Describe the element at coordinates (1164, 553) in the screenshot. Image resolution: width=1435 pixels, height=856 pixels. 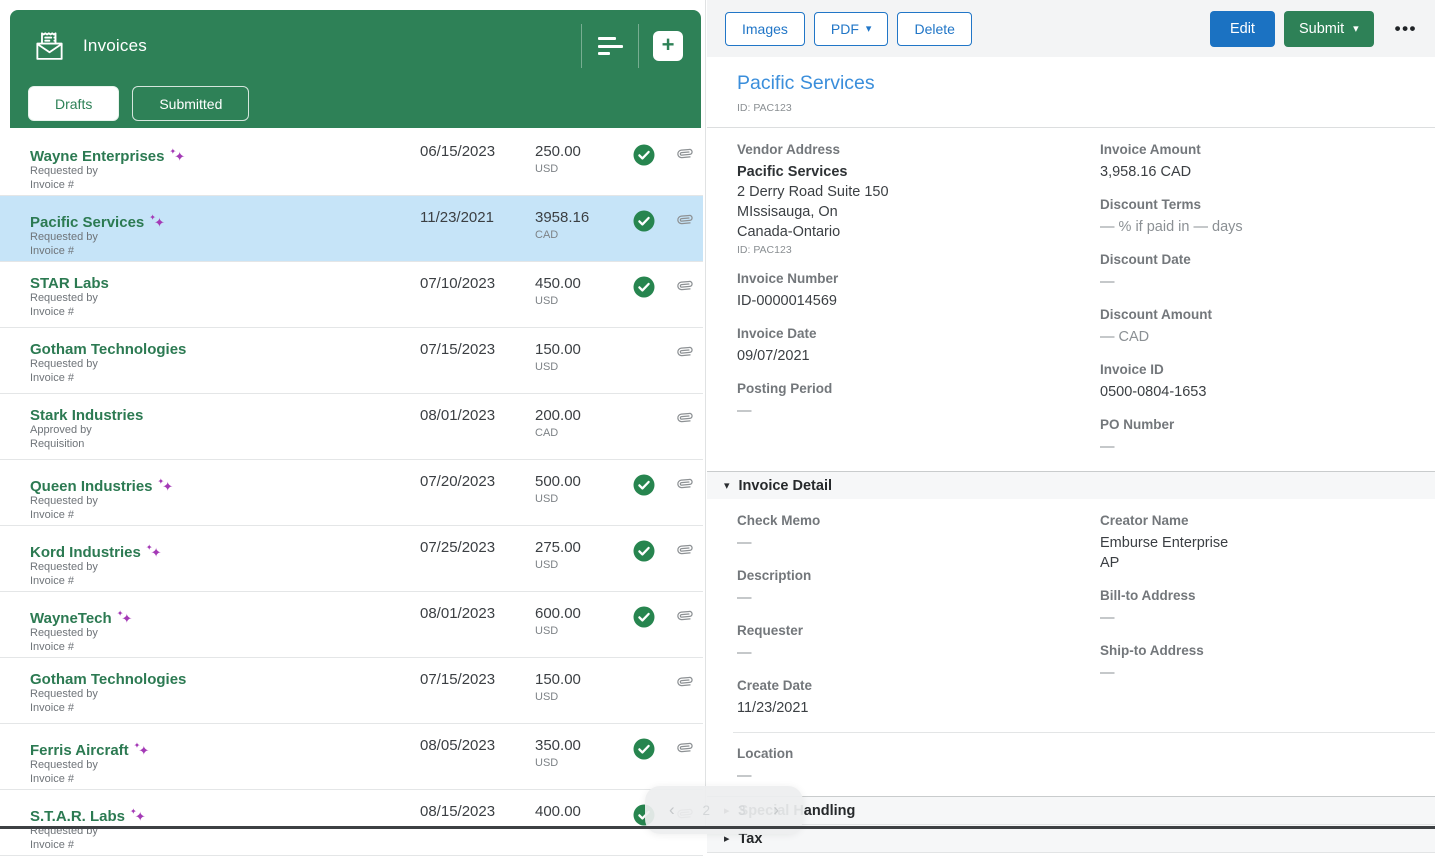
I see `field-value: Emburse Enterprise AP` at that location.